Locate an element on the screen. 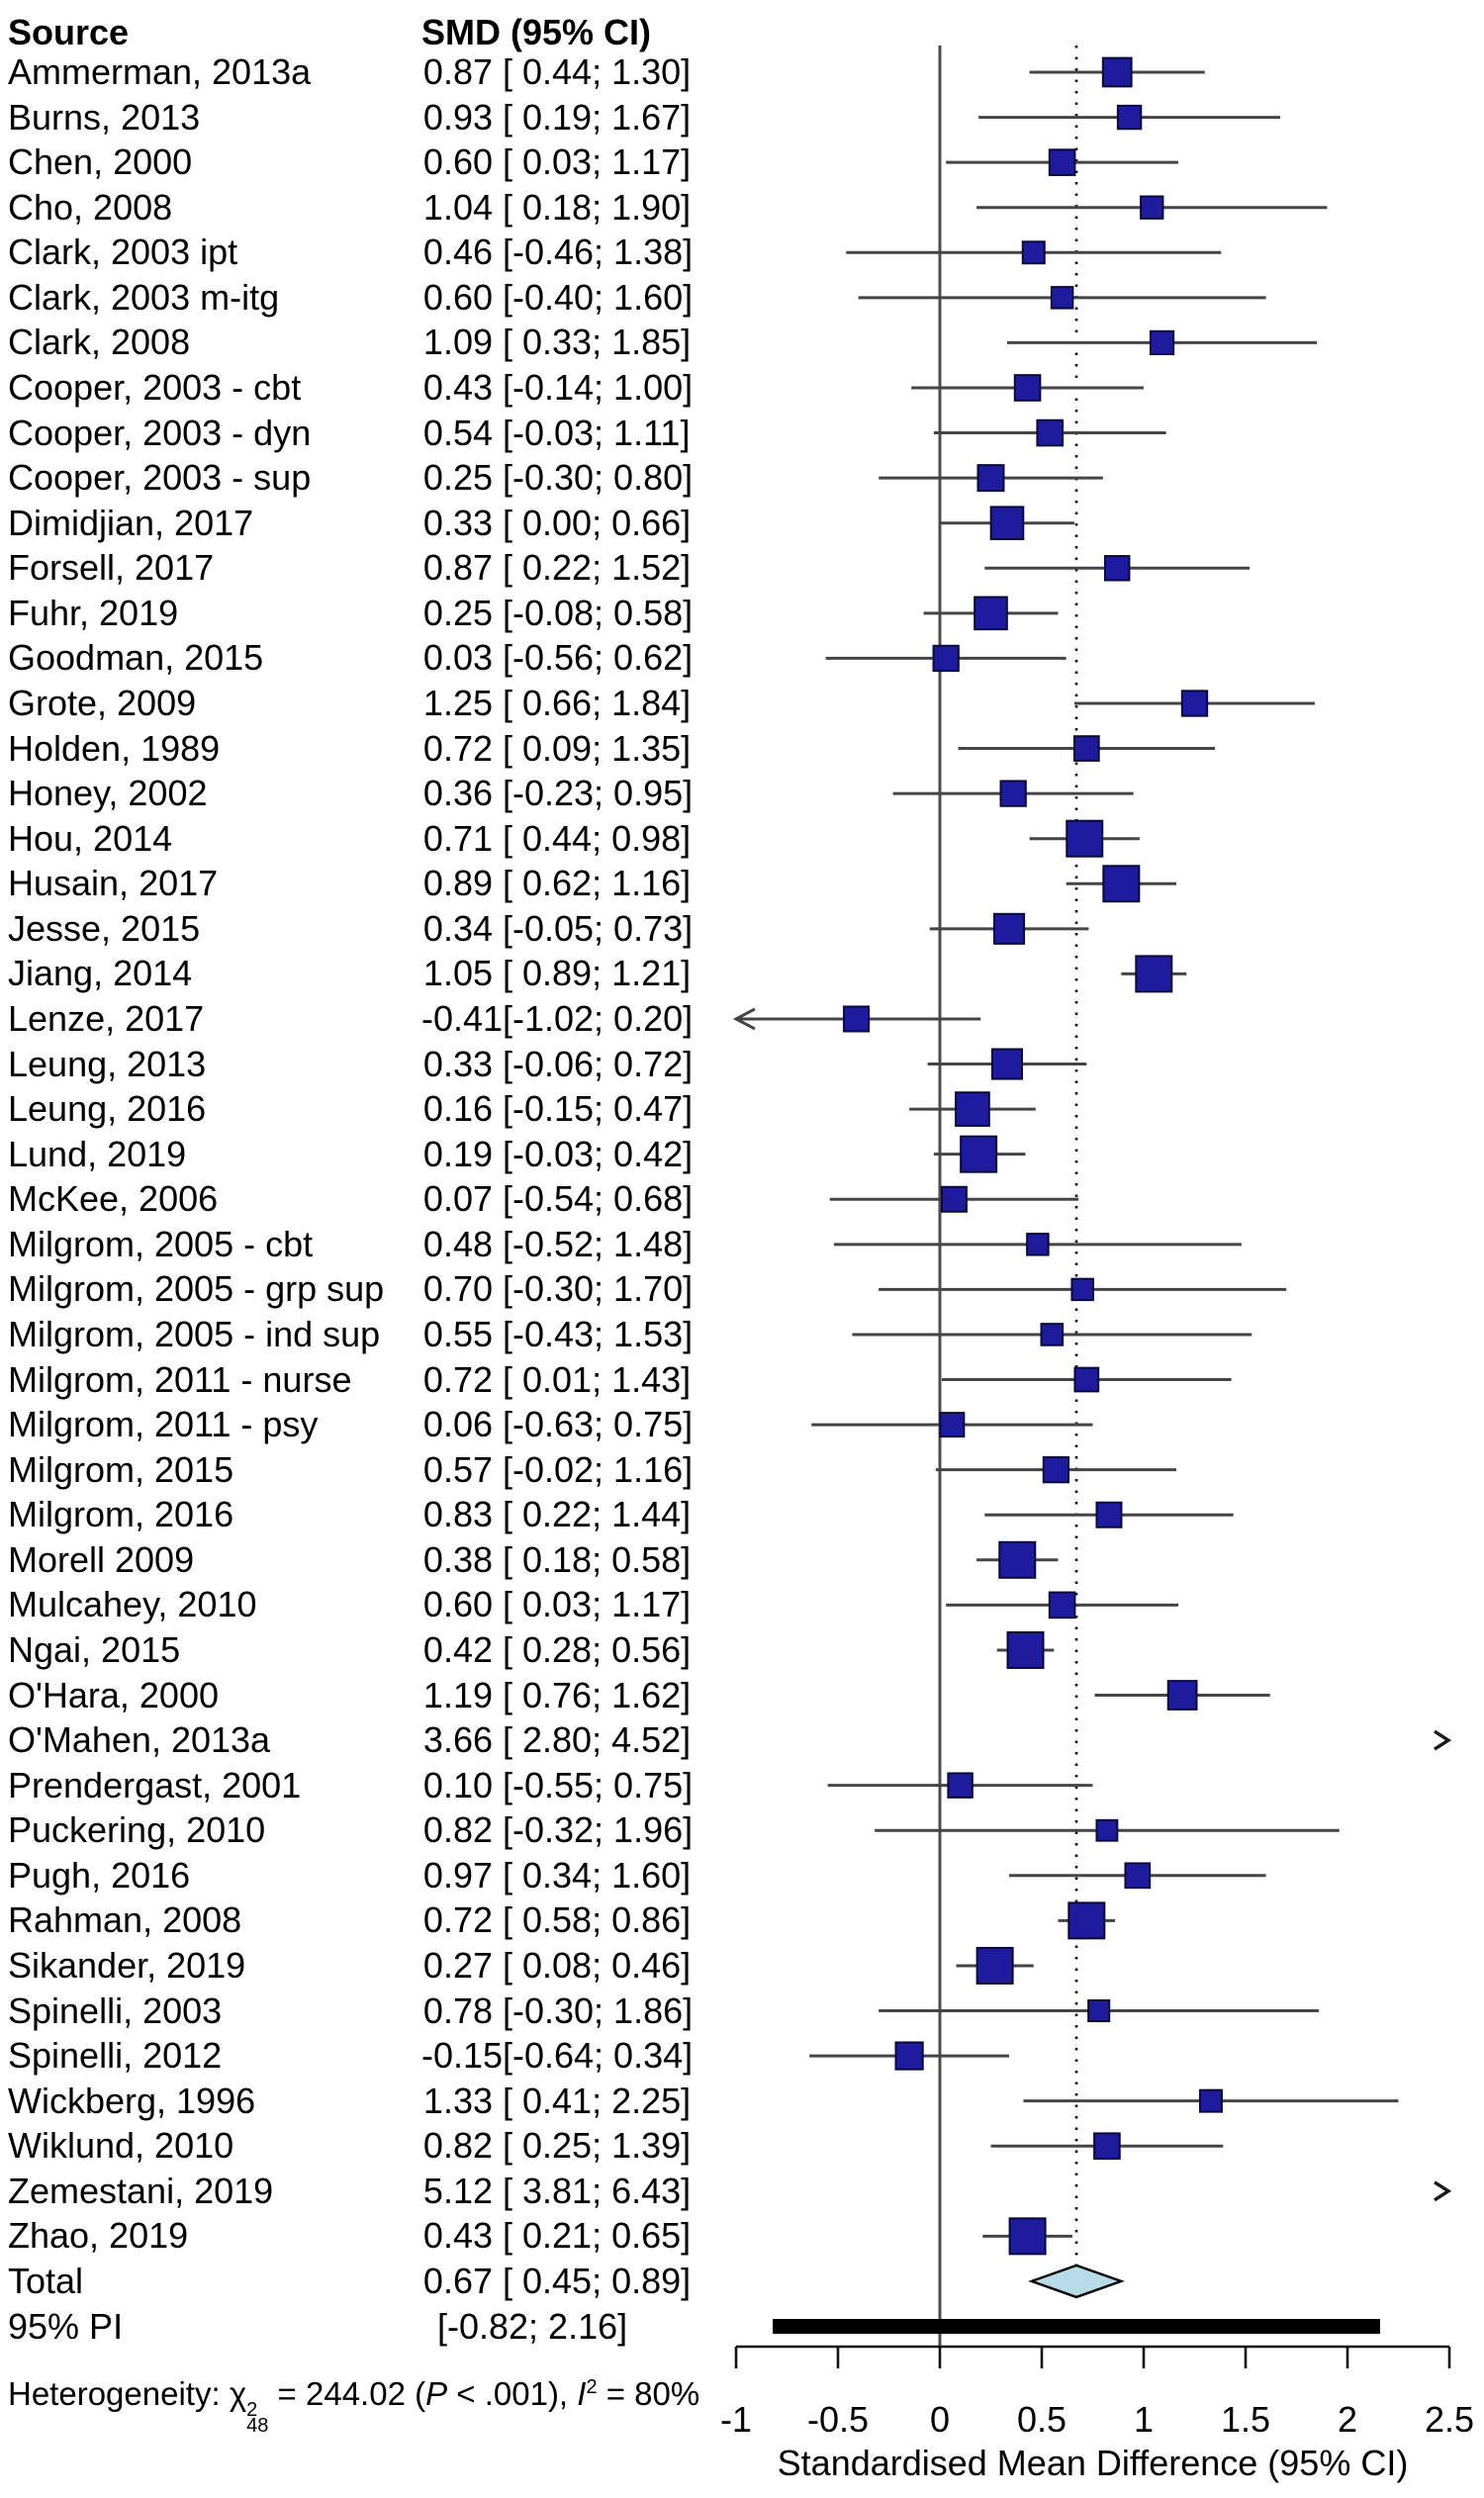 The width and height of the screenshot is (1484, 2498). row-confidence-interval: [-0.15; 0.47] is located at coordinates (598, 1109).